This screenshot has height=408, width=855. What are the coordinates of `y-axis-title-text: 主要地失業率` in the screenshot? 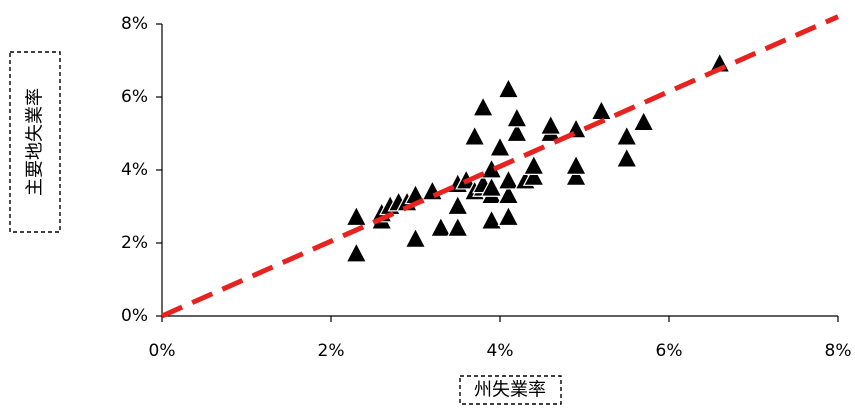 It's located at (35, 142).